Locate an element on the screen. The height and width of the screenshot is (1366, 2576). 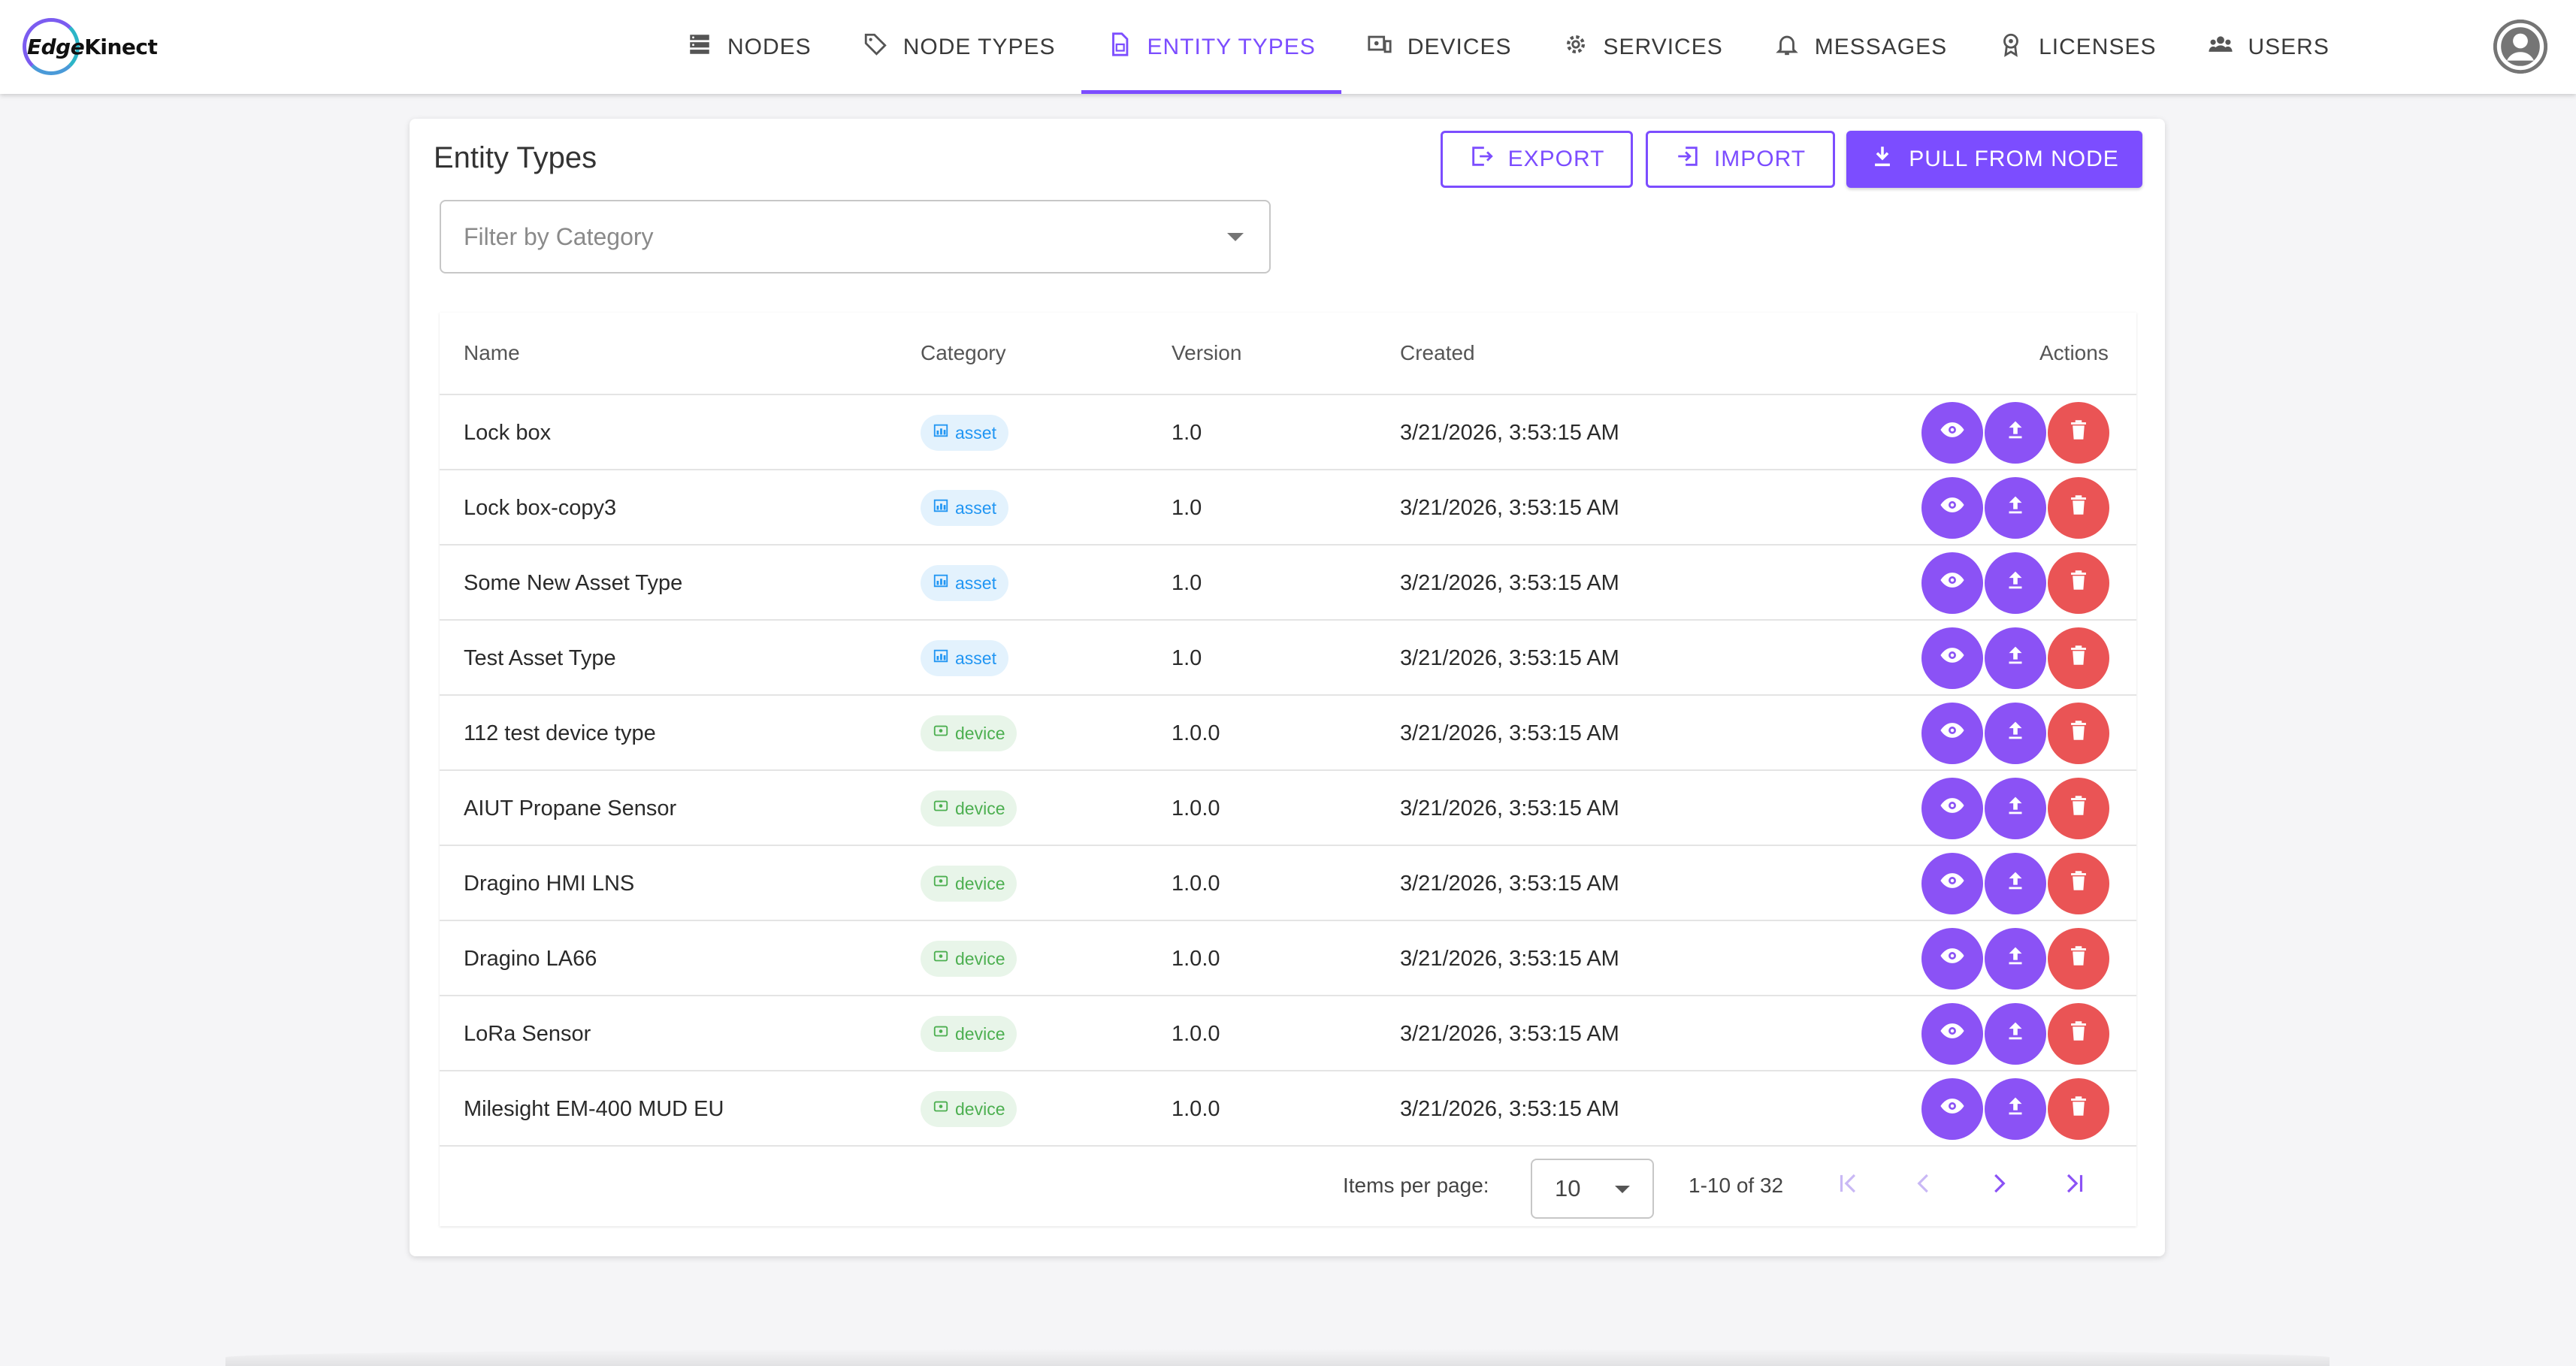
nav-item-services: SERVICES is located at coordinates (1643, 47).